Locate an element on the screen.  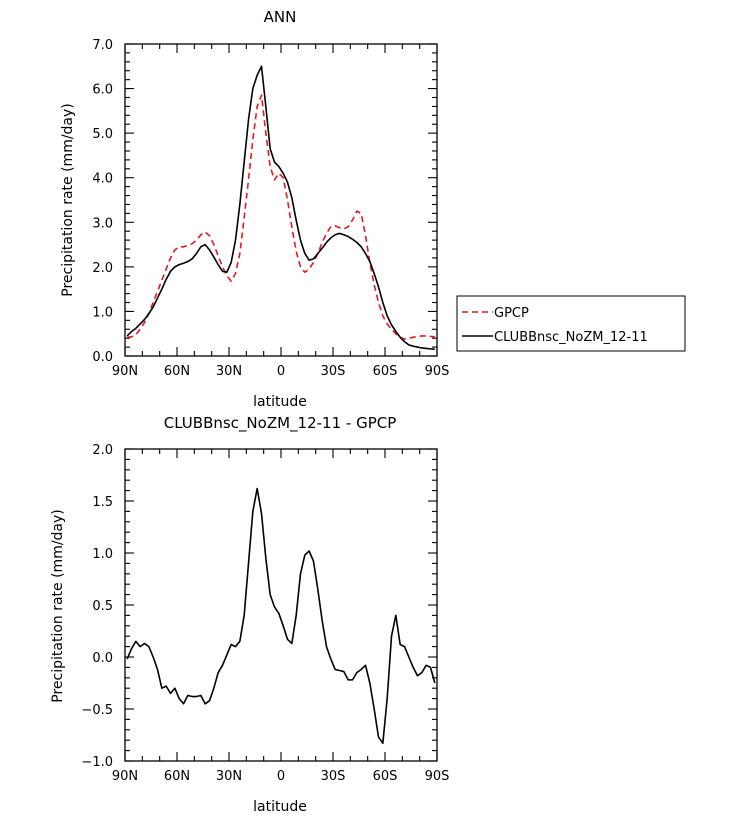
legend-box is located at coordinates (571, 323).